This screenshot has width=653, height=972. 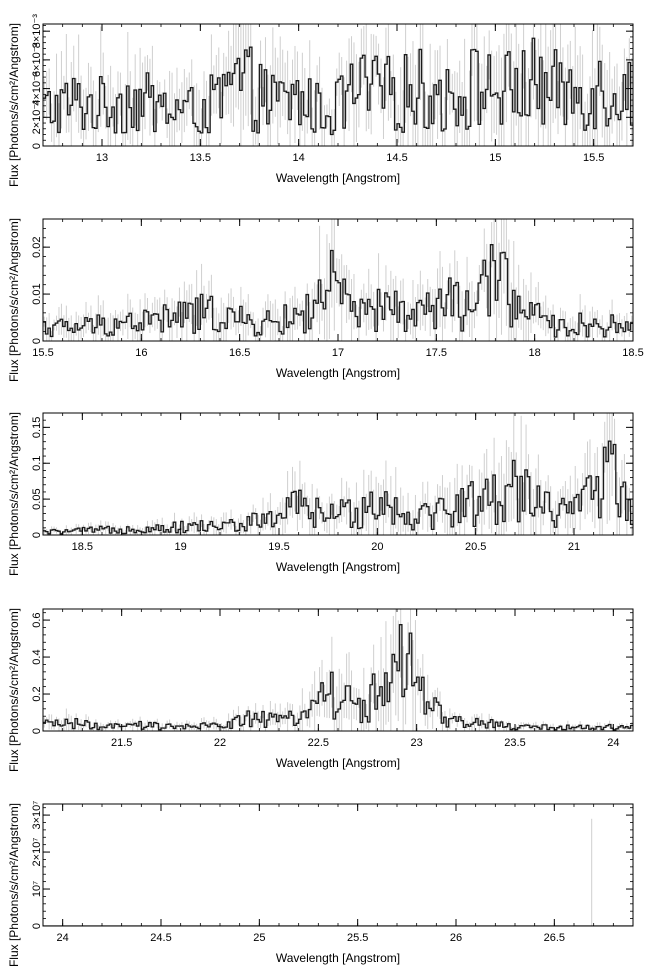 I want to click on y-tick-label: 2×10⁷, so click(x=37, y=852).